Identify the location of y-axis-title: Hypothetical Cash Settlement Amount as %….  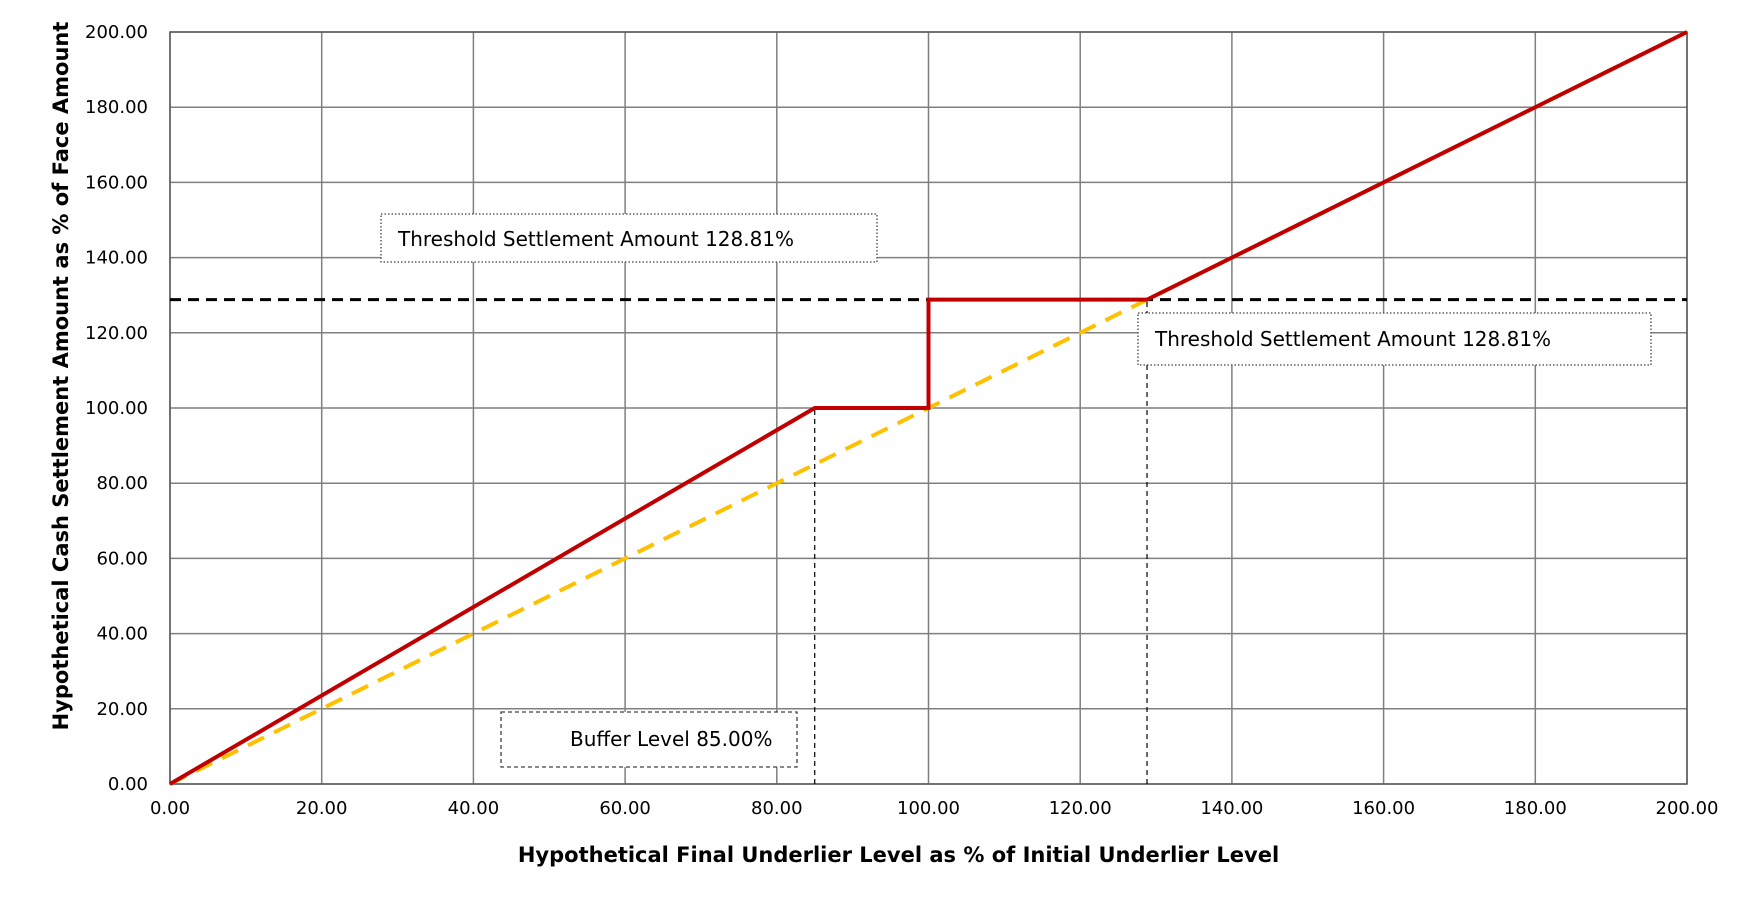
(61, 376).